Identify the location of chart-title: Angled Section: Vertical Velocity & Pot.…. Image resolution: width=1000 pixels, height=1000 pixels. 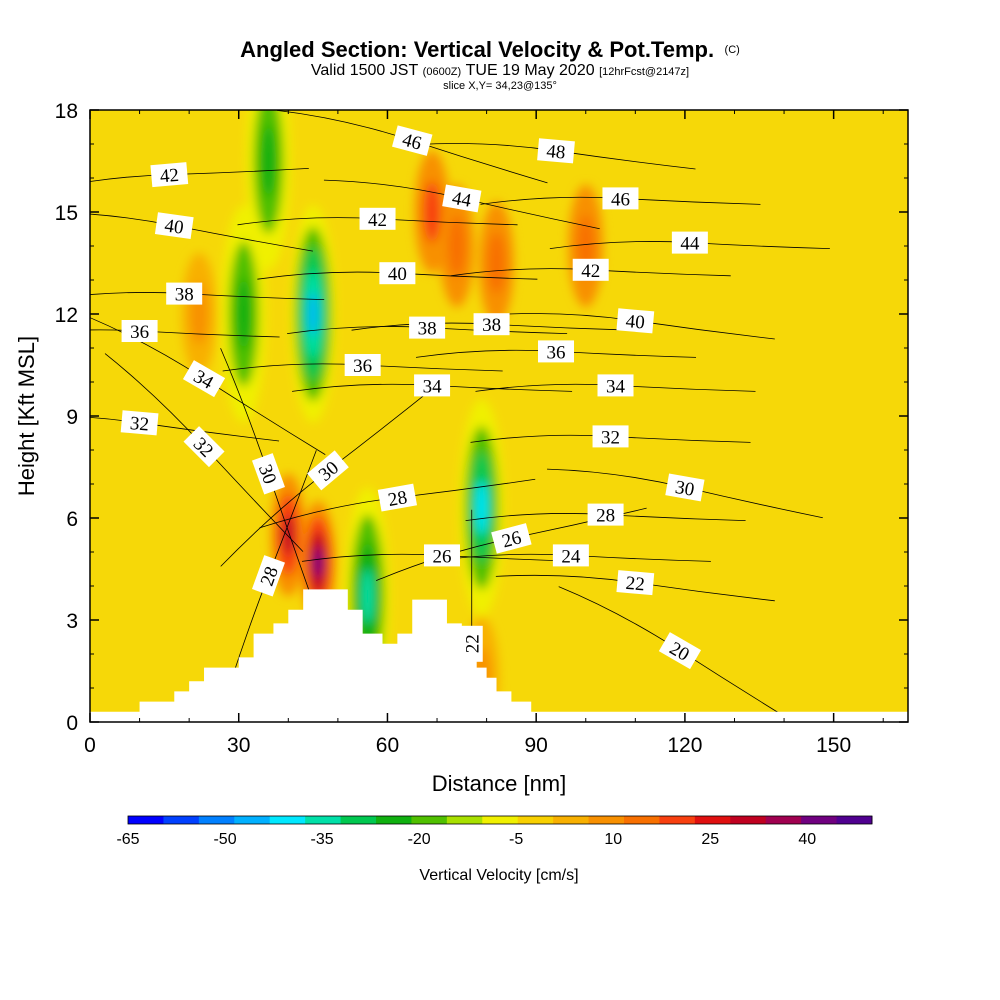
(490, 49).